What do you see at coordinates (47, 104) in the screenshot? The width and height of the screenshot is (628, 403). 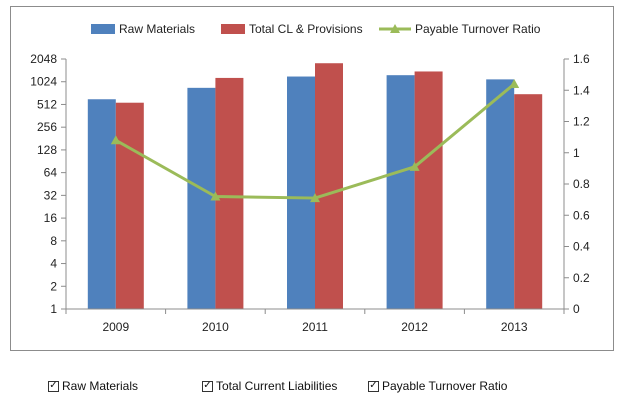 I see `left-tick-label: 512` at bounding box center [47, 104].